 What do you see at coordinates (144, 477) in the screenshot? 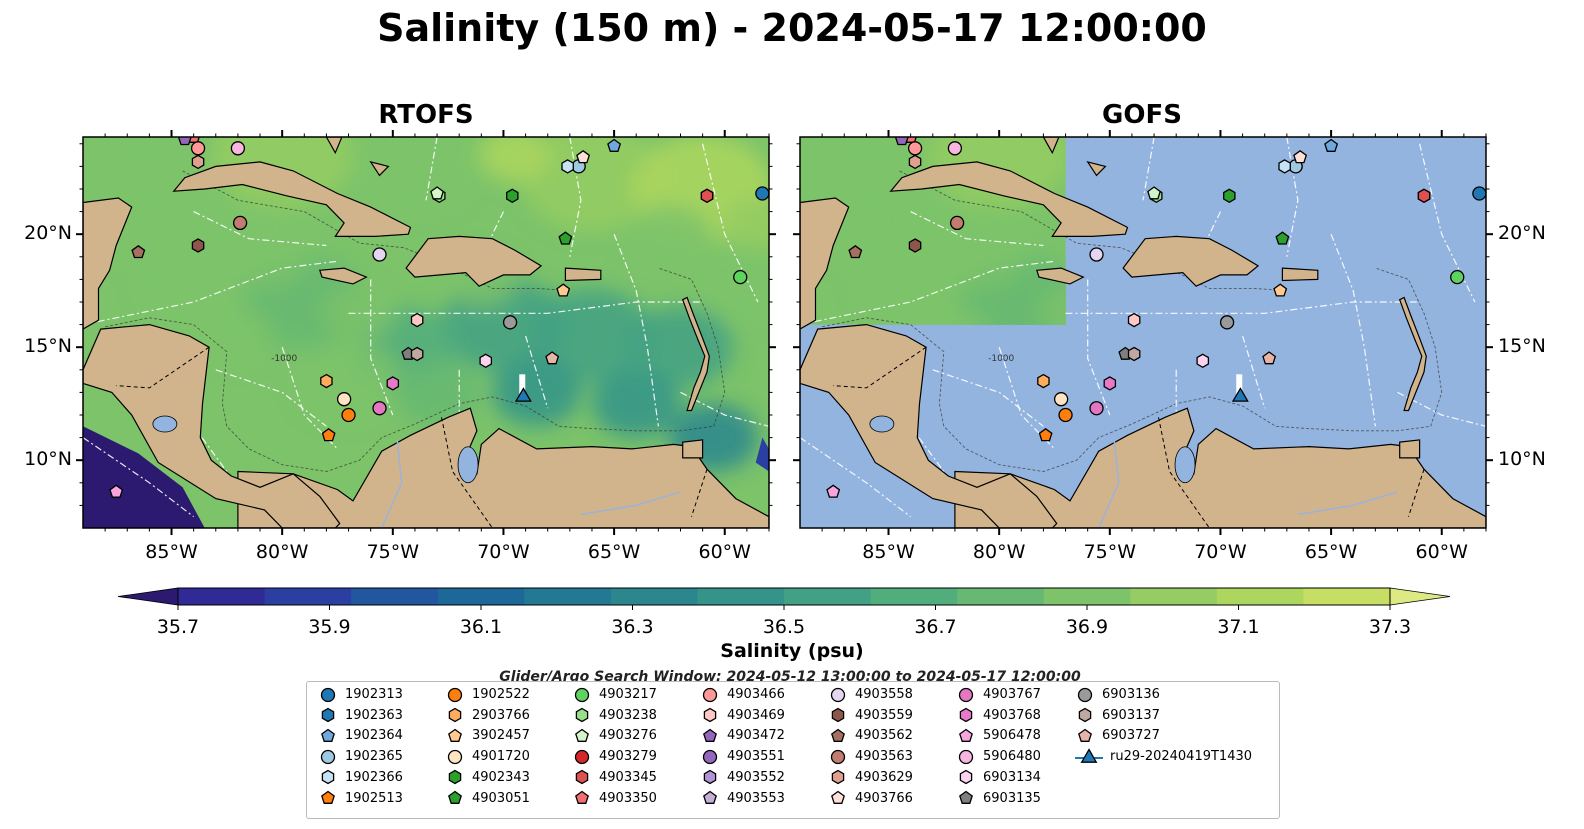
I see `pacific-low-salinity` at bounding box center [144, 477].